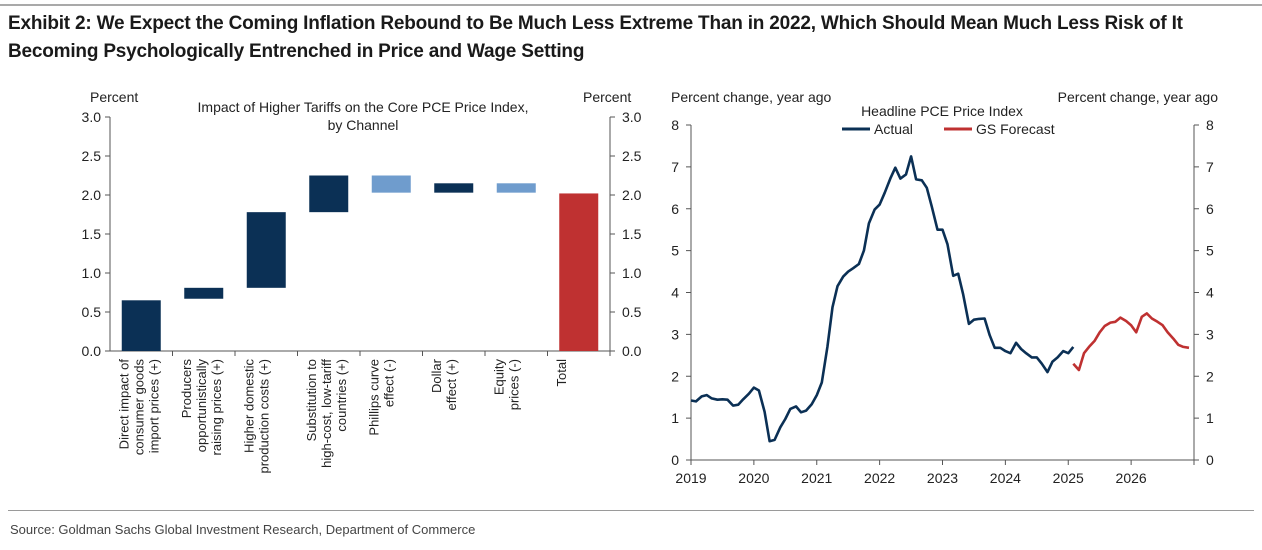  Describe the element at coordinates (675, 460) in the screenshot. I see `y-tick-label: 0` at that location.